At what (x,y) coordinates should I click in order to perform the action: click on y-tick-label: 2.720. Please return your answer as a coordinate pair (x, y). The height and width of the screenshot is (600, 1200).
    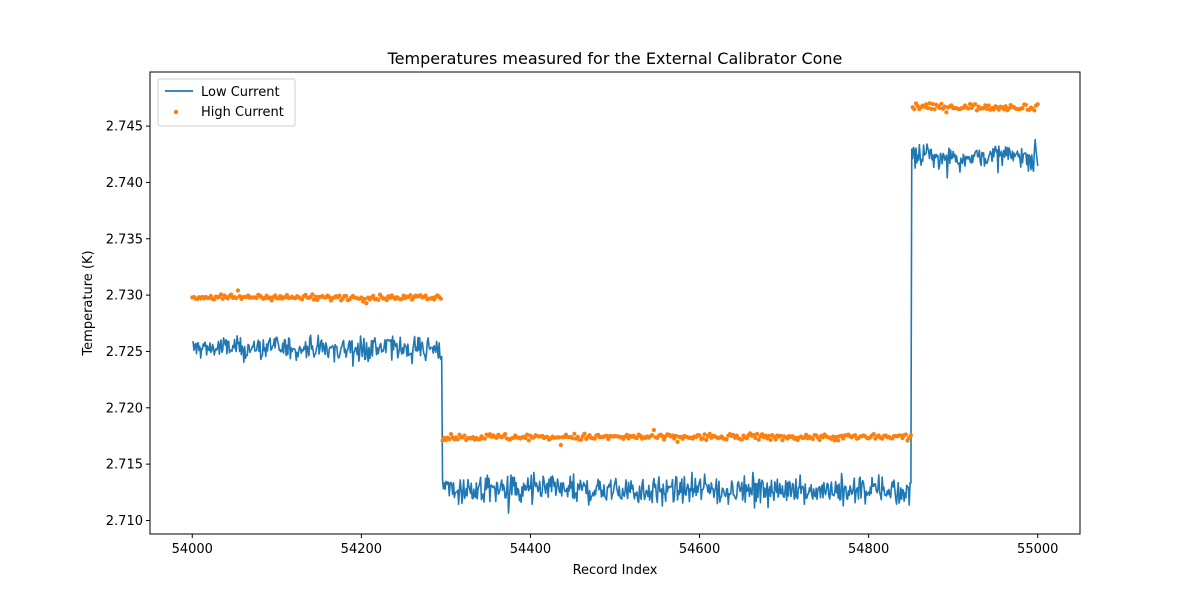
    Looking at the image, I should click on (124, 408).